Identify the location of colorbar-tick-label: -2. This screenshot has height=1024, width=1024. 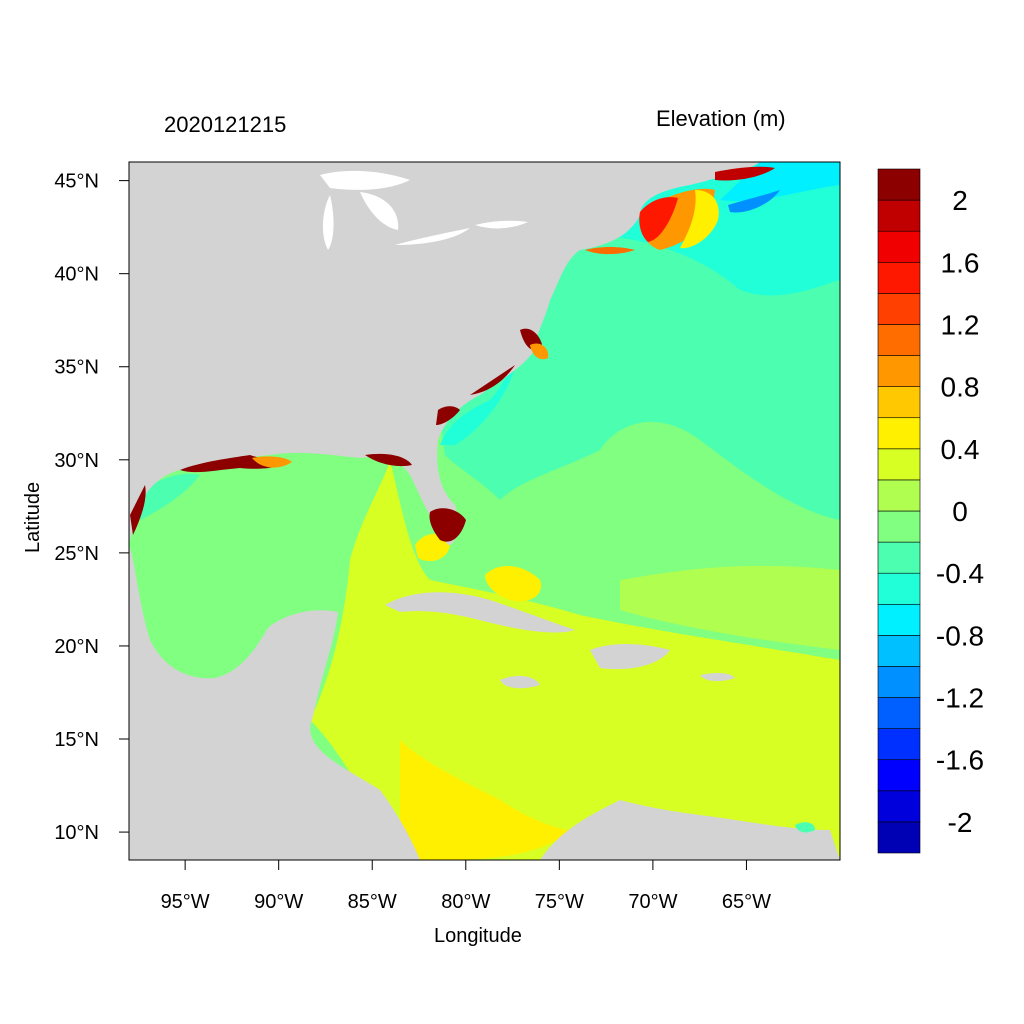
(960, 822).